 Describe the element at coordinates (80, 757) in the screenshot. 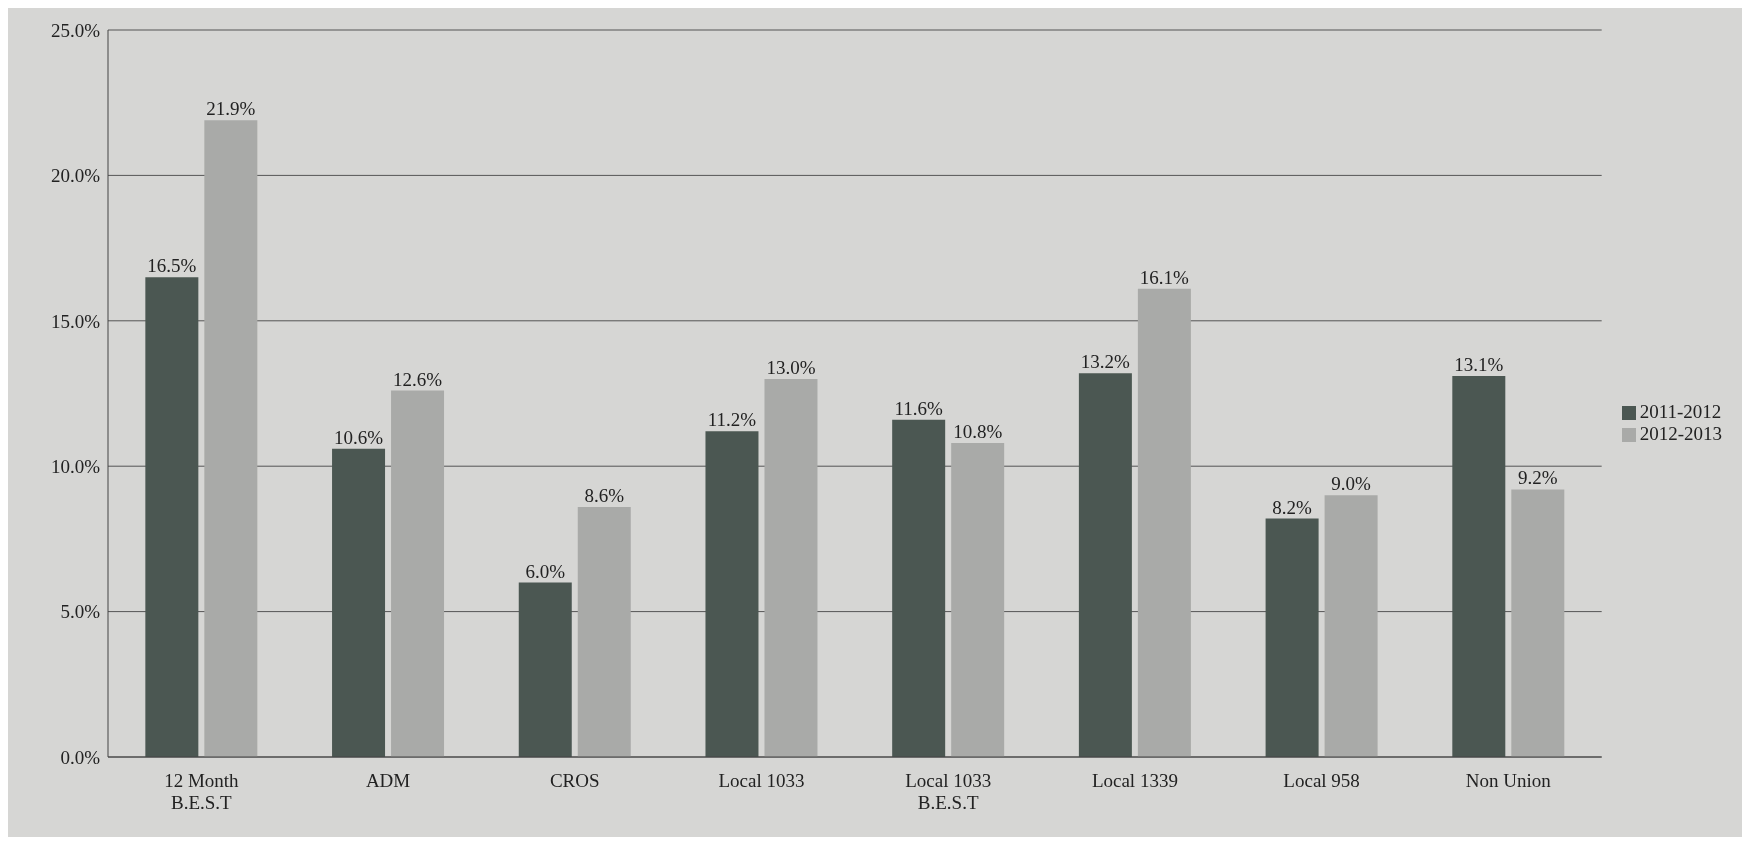

I see `y-tick-label: 0.0%` at that location.